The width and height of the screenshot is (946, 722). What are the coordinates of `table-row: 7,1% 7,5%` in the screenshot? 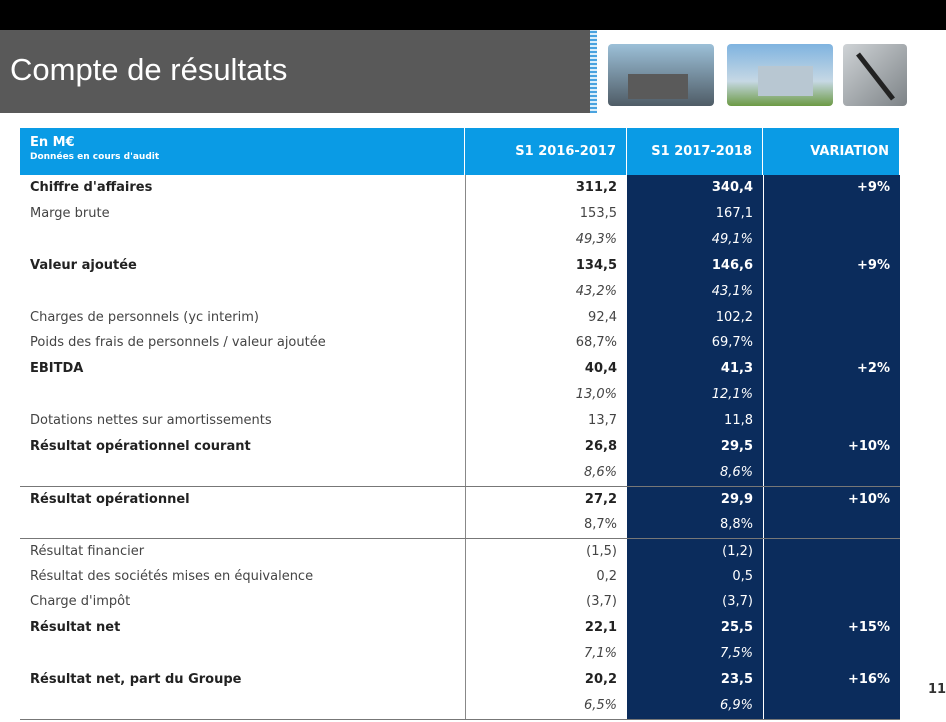 It's located at (460, 654).